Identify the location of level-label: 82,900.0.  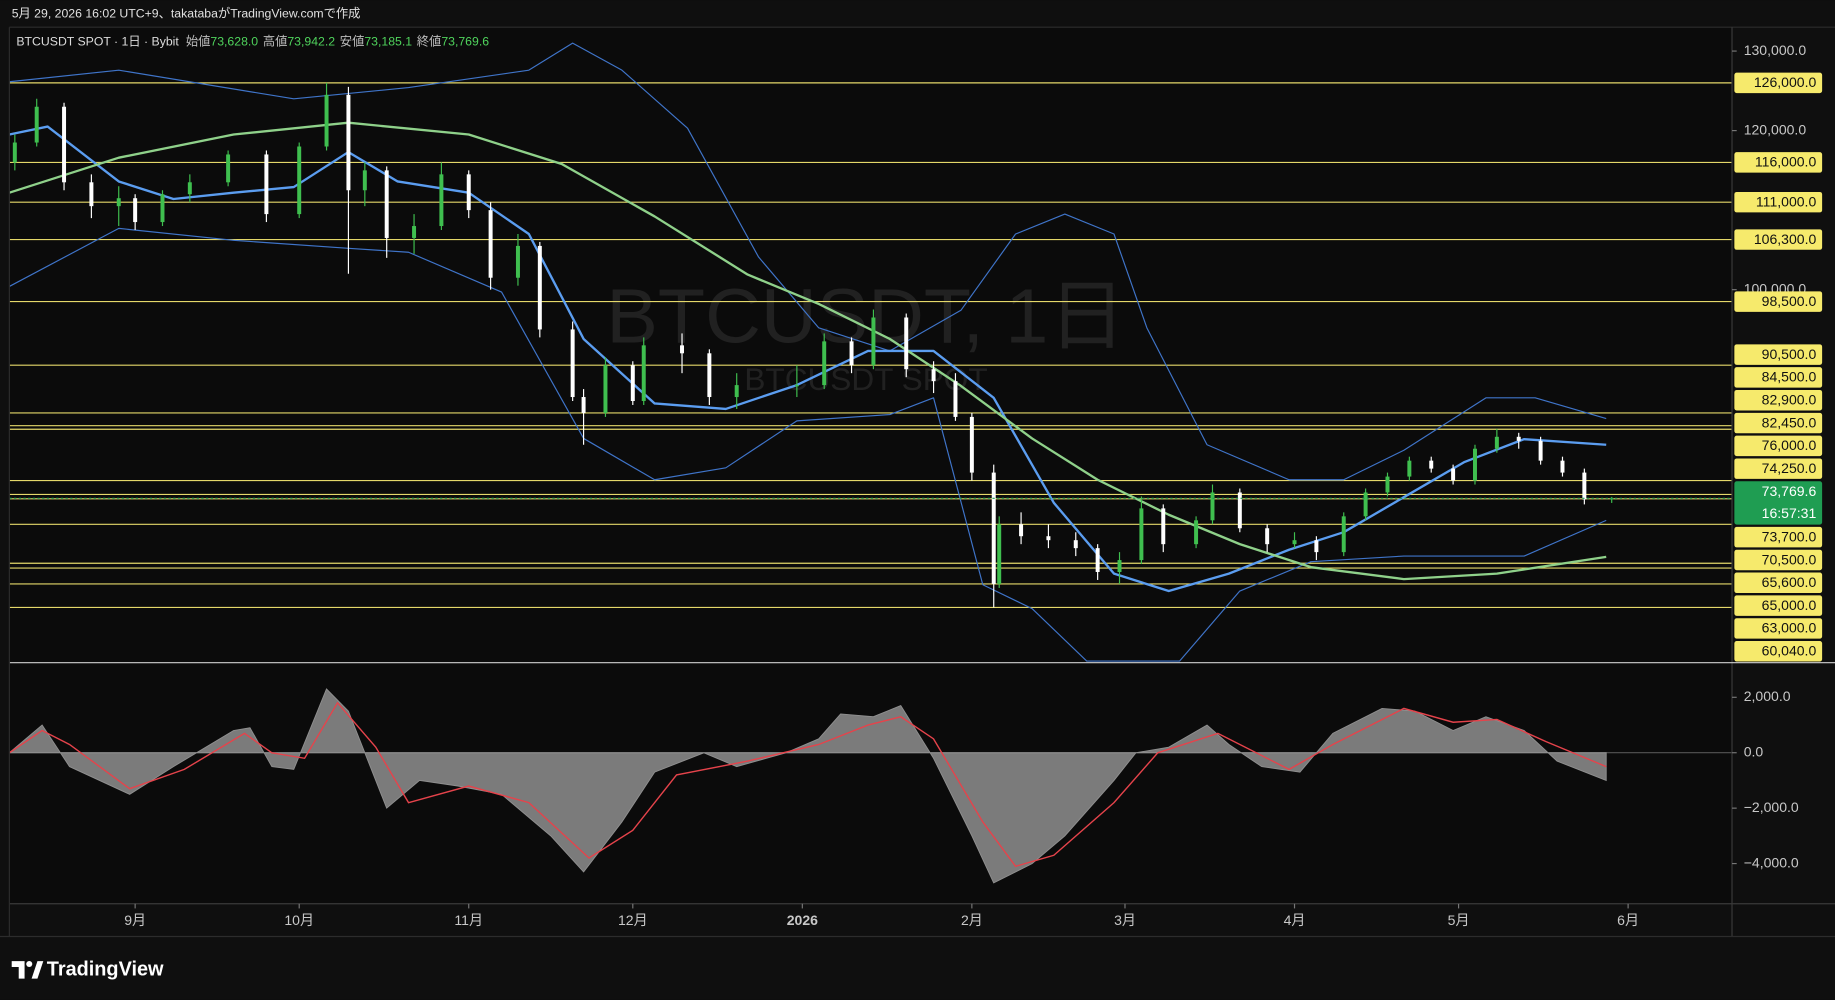
(1789, 400).